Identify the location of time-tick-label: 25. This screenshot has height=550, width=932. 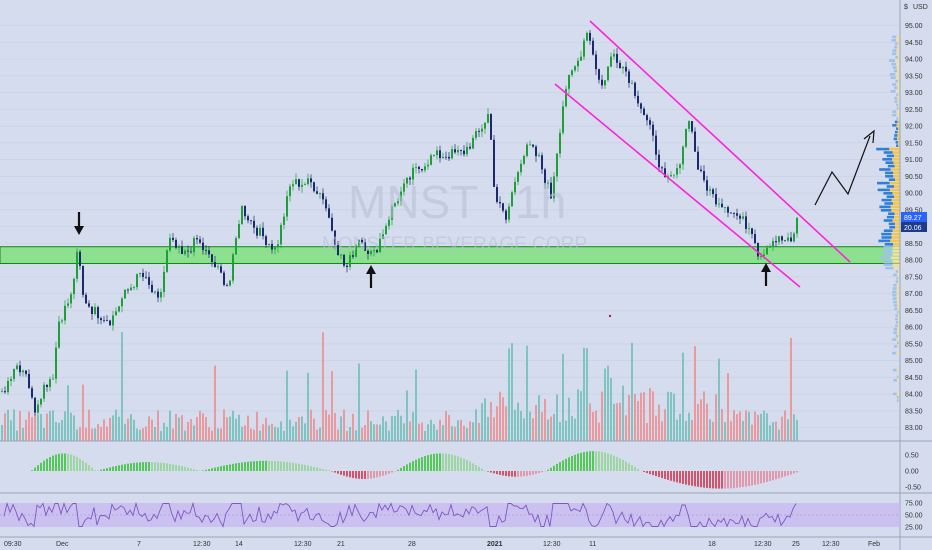
(796, 544).